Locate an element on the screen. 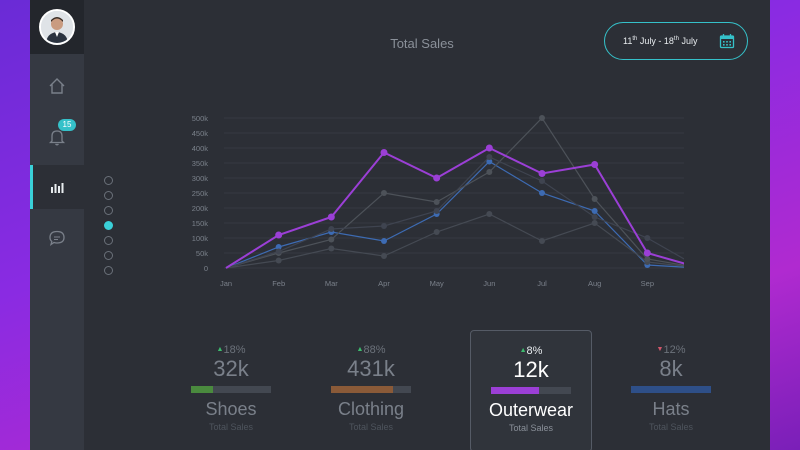  bar-chart-icon is located at coordinates (57, 188).